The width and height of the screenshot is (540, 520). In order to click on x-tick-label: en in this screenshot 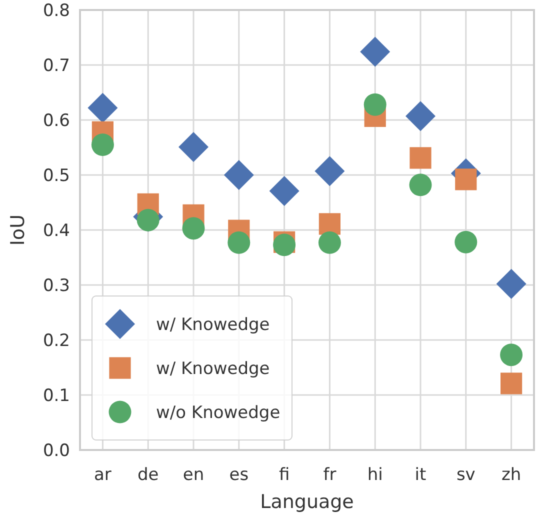, I will do `click(193, 475)`.